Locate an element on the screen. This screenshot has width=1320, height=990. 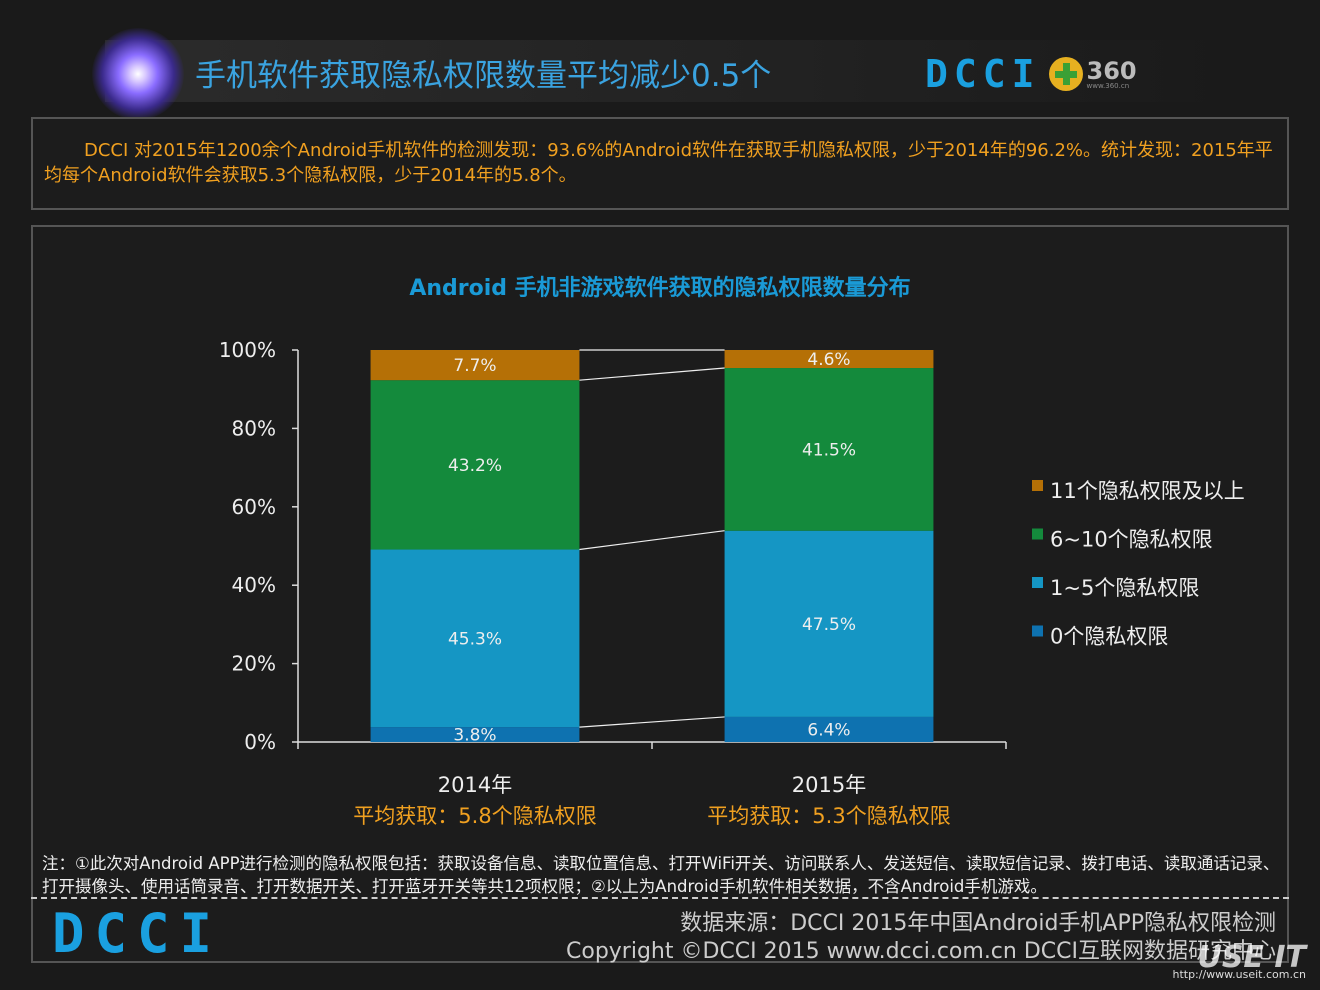
data-source: 数据来源：DCCI 2015年中国Android手机APP隐私权限检测 is located at coordinates (978, 923).